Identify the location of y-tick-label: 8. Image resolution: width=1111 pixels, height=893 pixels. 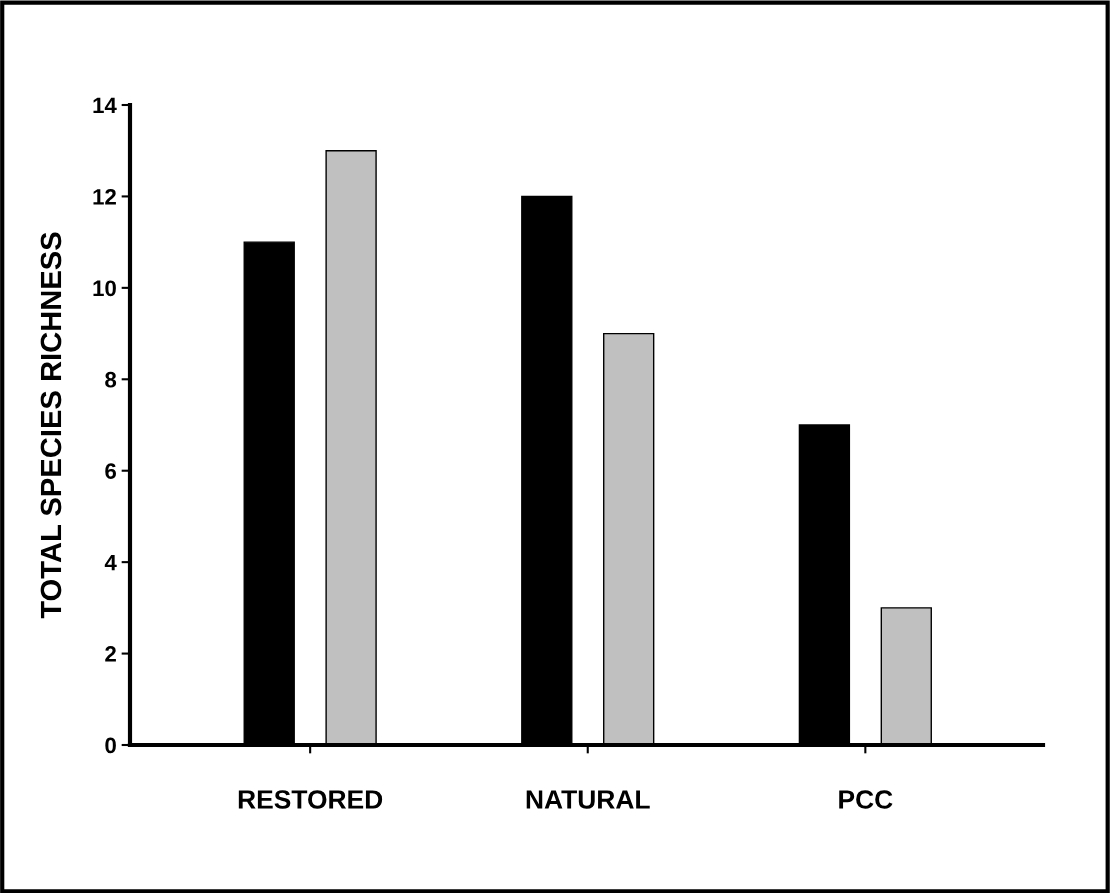
(111, 379).